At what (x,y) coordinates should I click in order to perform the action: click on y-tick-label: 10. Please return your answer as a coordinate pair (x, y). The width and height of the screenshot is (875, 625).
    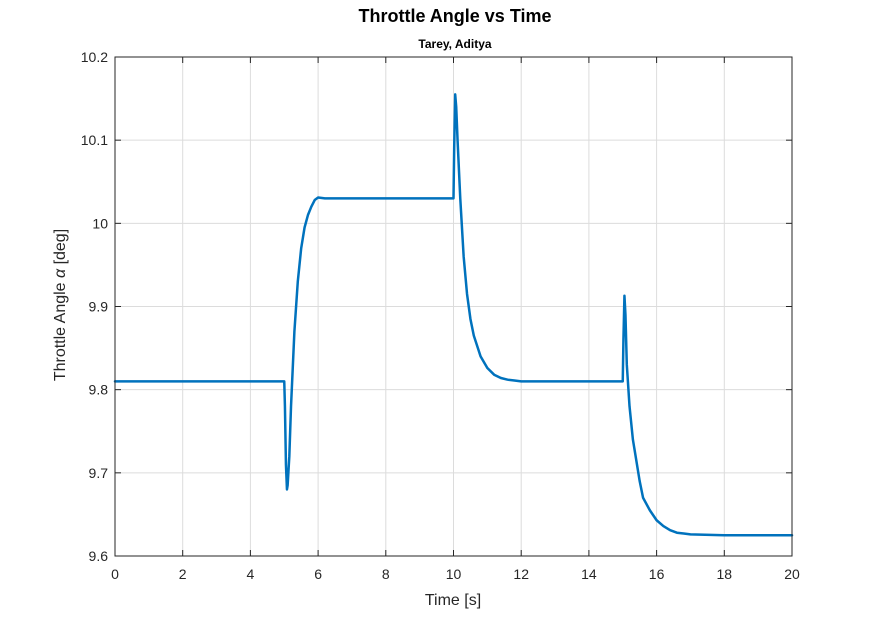
    Looking at the image, I should click on (100, 223).